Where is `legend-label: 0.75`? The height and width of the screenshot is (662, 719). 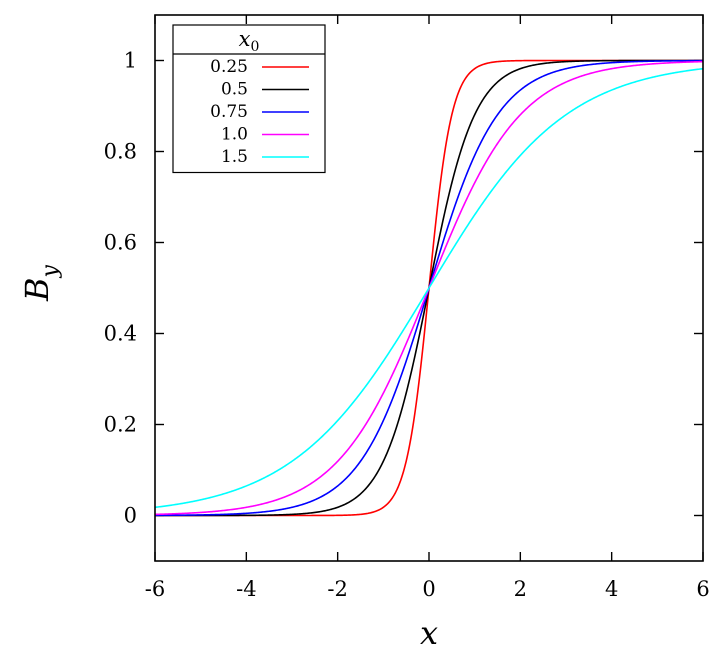 legend-label: 0.75 is located at coordinates (229, 112).